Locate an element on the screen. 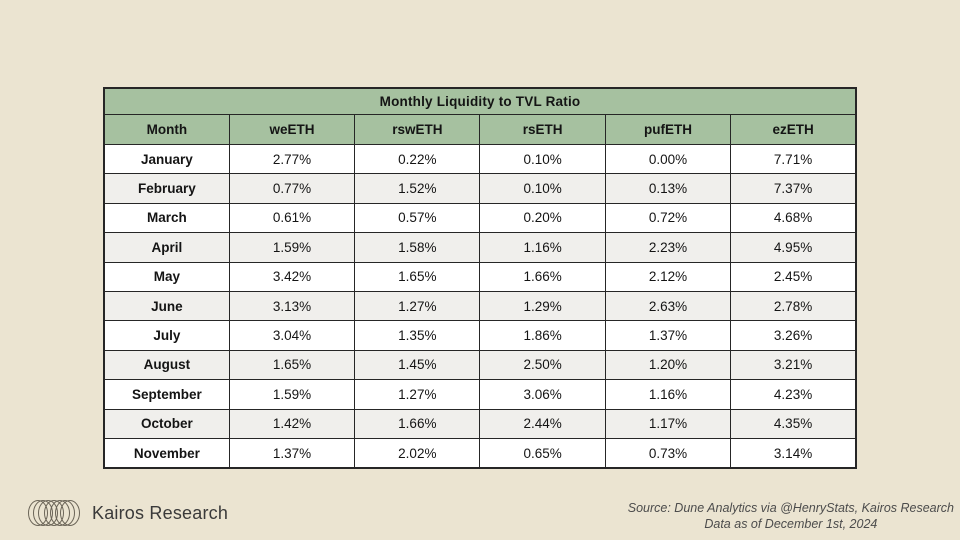 This screenshot has height=540, width=960. value-cell: 1.17% is located at coordinates (668, 423).